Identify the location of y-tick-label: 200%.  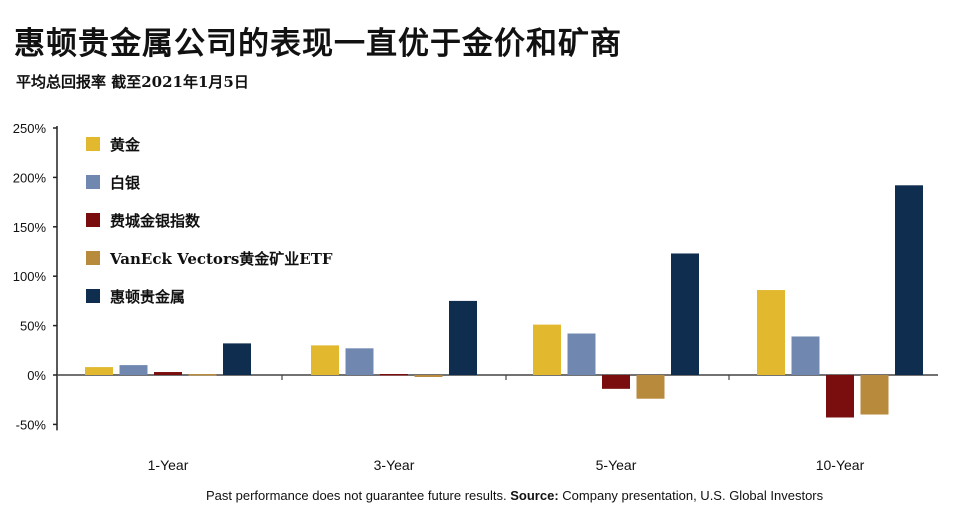
(30, 177).